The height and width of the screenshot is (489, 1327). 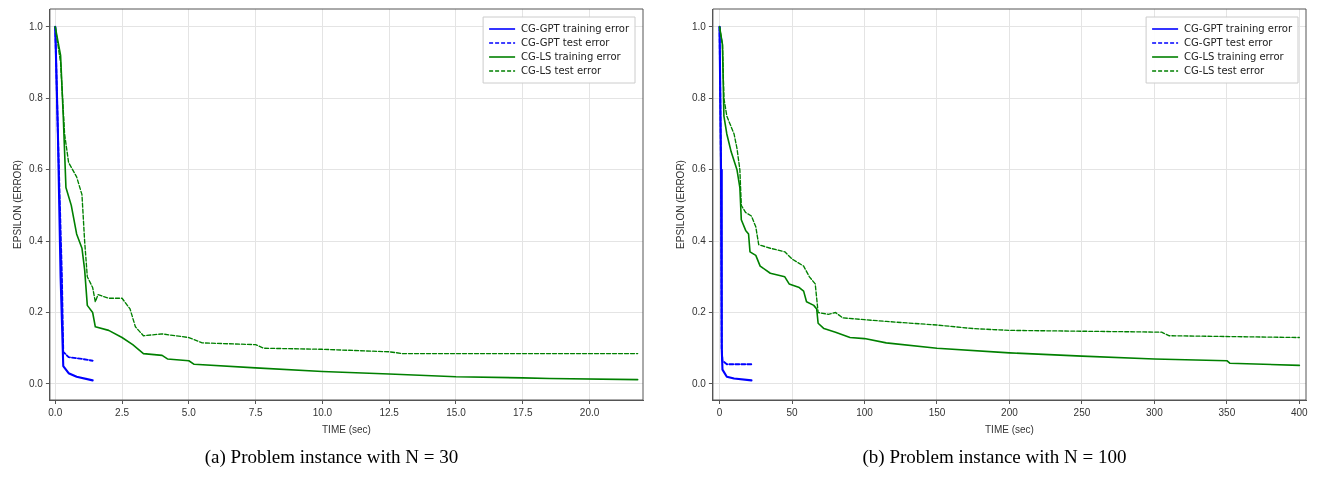 What do you see at coordinates (1155, 412) in the screenshot?
I see `x-tick-label: 300` at bounding box center [1155, 412].